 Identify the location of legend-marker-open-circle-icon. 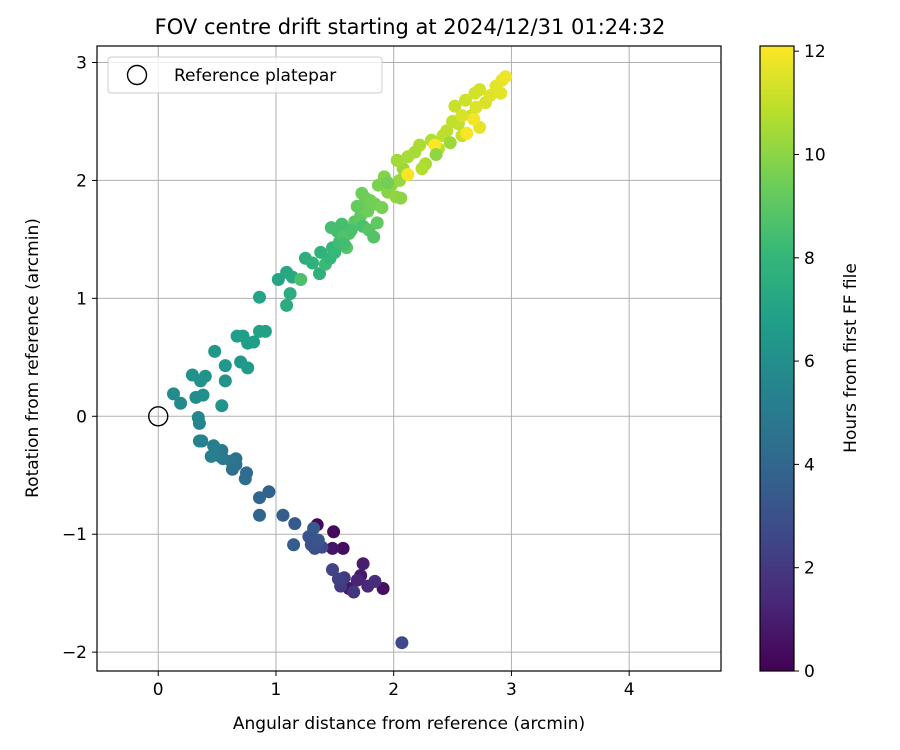
(137, 75).